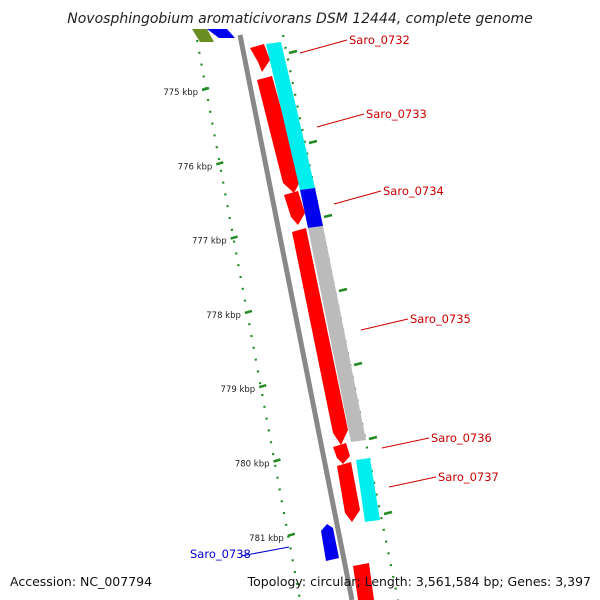 This screenshot has height=600, width=600. I want to click on gene-label: Saro_0734, so click(413, 191).